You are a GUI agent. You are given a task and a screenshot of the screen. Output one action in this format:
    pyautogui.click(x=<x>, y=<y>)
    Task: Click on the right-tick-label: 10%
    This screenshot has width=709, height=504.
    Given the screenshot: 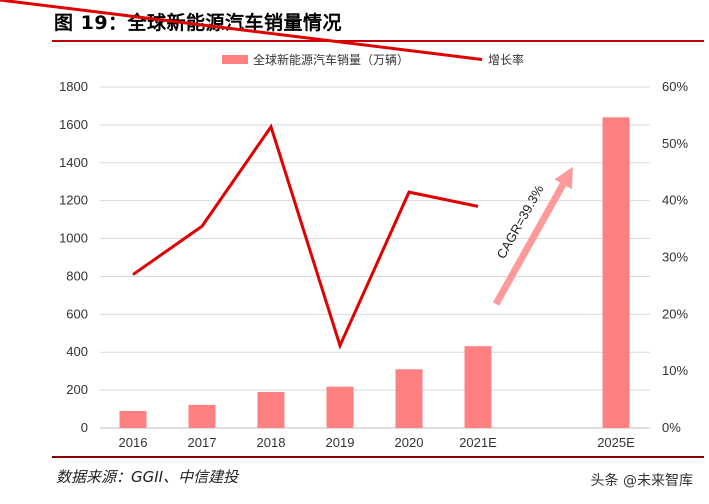 What is the action you would take?
    pyautogui.click(x=675, y=370)
    